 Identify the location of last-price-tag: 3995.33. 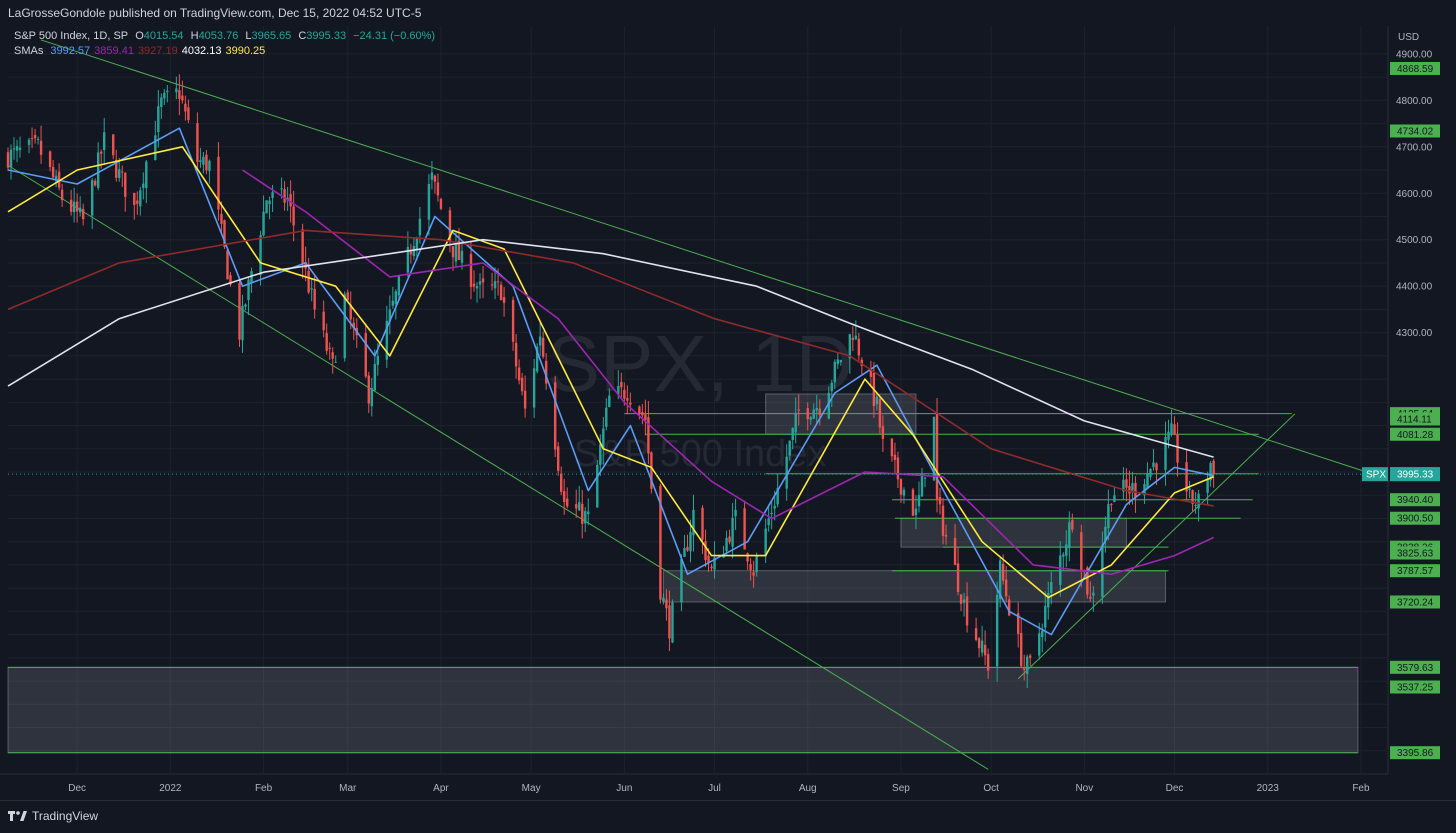
(1415, 475).